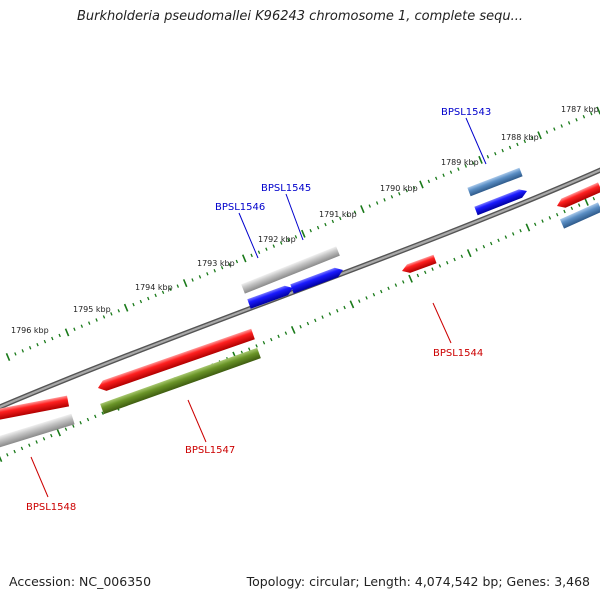 This screenshot has width=600, height=600. I want to click on feature-left-red, so click(35, 408).